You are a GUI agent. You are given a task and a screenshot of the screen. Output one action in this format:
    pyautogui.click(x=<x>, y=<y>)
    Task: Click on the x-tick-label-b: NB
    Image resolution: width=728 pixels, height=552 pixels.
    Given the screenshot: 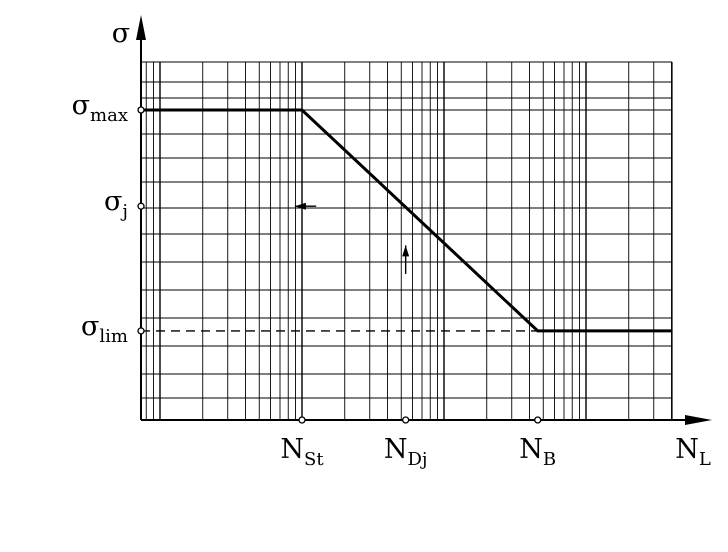 What is the action you would take?
    pyautogui.click(x=537, y=452)
    